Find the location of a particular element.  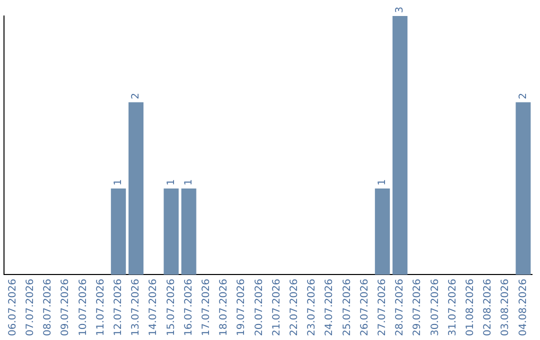

x-tick-label: 21.07.2026 is located at coordinates (276, 307).